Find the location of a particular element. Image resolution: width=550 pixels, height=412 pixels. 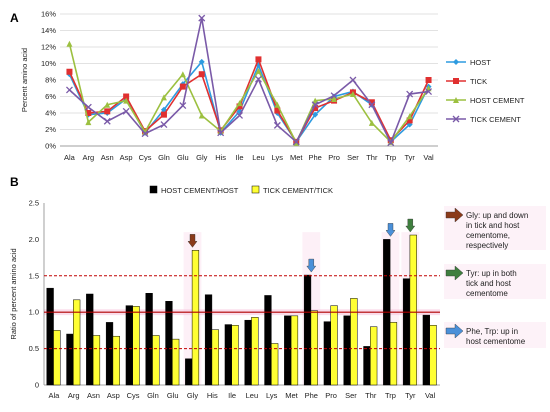

panel-b-xtick-label: Pro is located at coordinates (331, 395).